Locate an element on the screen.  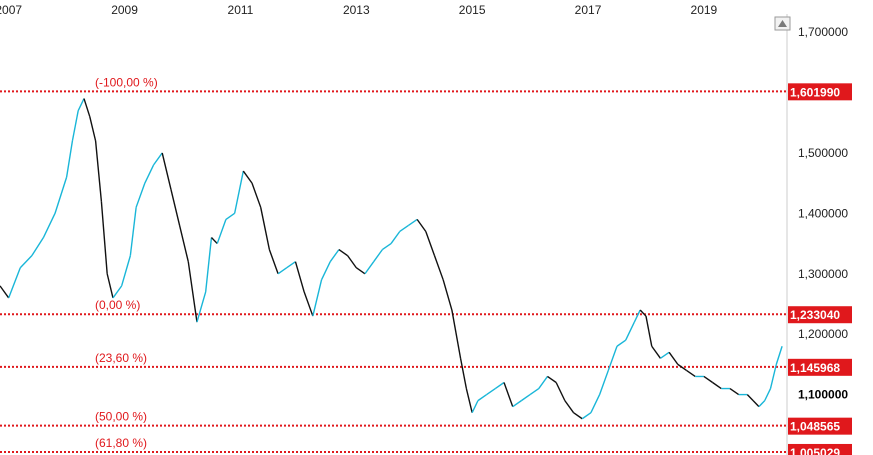
x-tick-label: 2019 is located at coordinates (704, 10).